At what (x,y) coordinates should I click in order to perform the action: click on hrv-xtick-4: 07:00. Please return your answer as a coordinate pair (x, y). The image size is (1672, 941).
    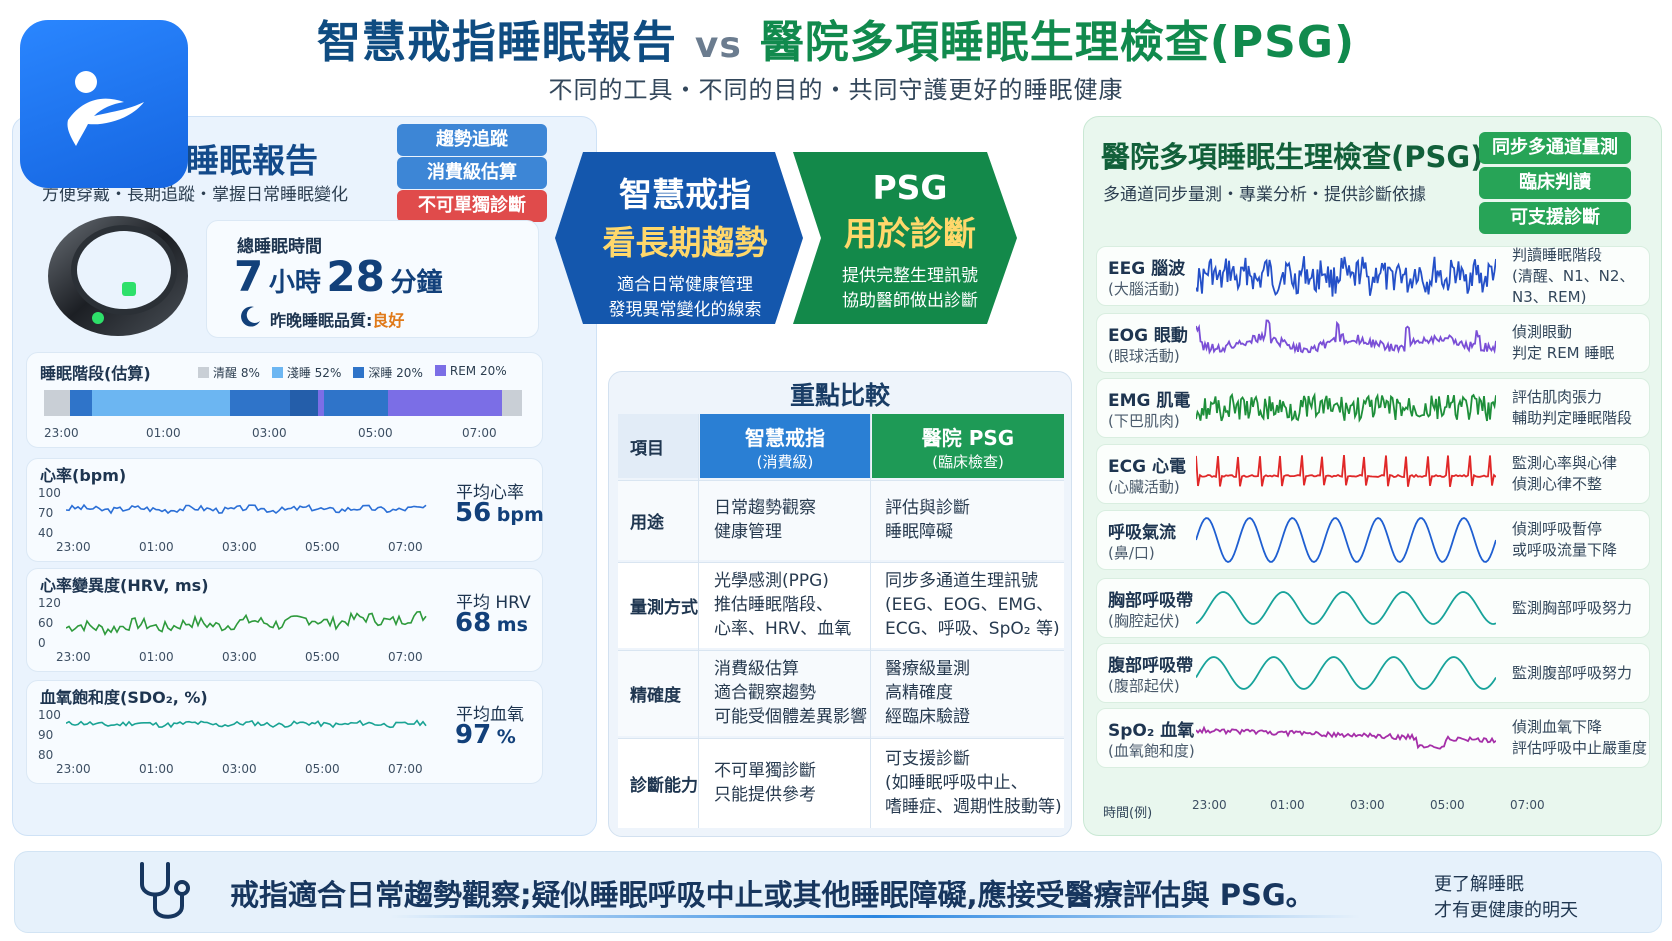
    Looking at the image, I should click on (405, 657).